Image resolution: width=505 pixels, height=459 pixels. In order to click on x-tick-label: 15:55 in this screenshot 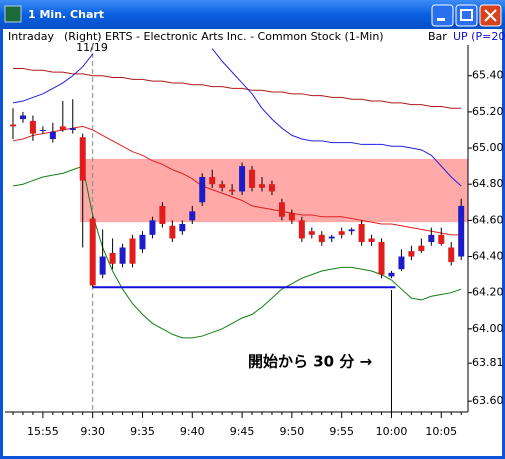, I will do `click(43, 431)`.